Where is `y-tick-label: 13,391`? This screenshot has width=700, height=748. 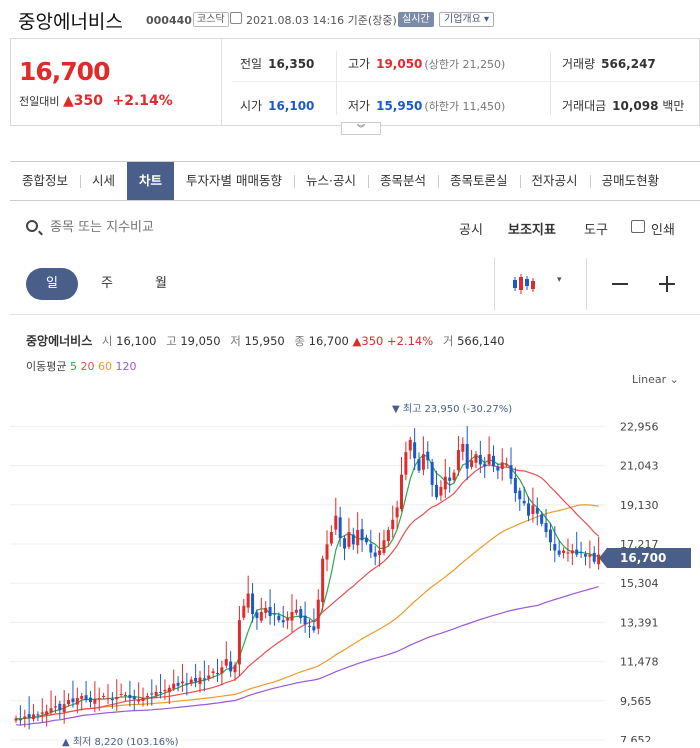
y-tick-label: 13,391 is located at coordinates (639, 622).